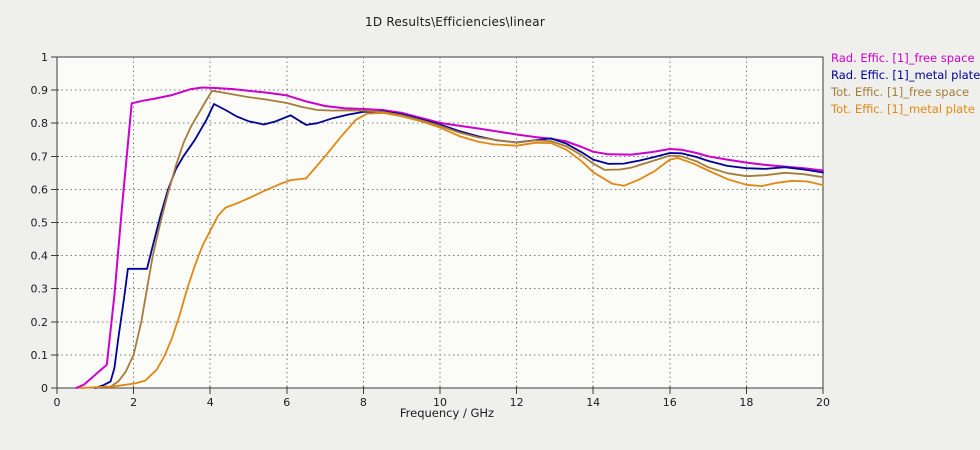  I want to click on y-tick-label: 0, so click(44, 388).